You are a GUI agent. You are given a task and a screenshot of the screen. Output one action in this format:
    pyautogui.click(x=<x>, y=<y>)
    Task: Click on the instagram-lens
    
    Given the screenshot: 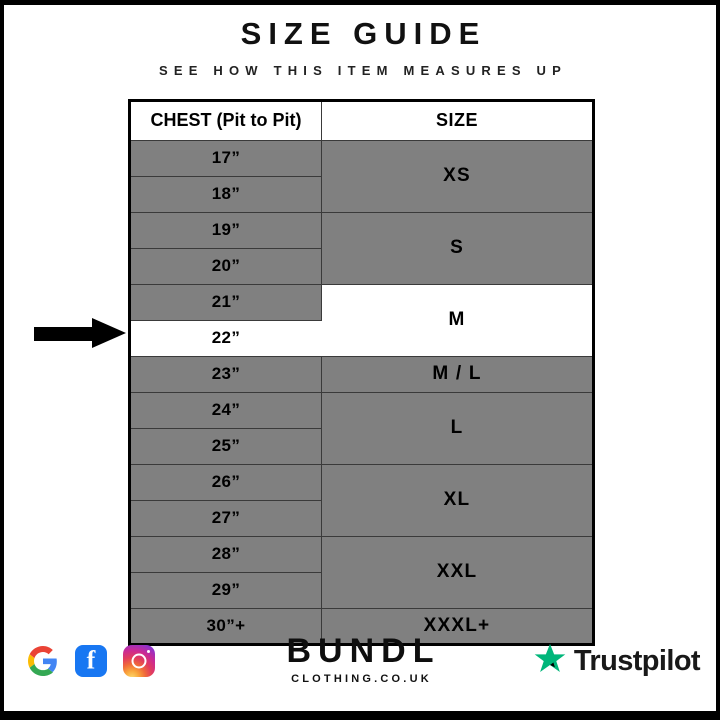 What is the action you would take?
    pyautogui.click(x=139, y=661)
    